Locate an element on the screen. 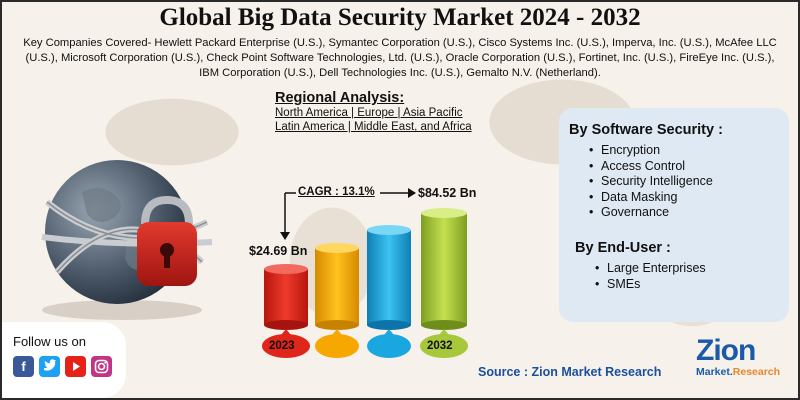 The height and width of the screenshot is (400, 800). regional-line-1: North America | Europe | Asia Pacific is located at coordinates (369, 113).